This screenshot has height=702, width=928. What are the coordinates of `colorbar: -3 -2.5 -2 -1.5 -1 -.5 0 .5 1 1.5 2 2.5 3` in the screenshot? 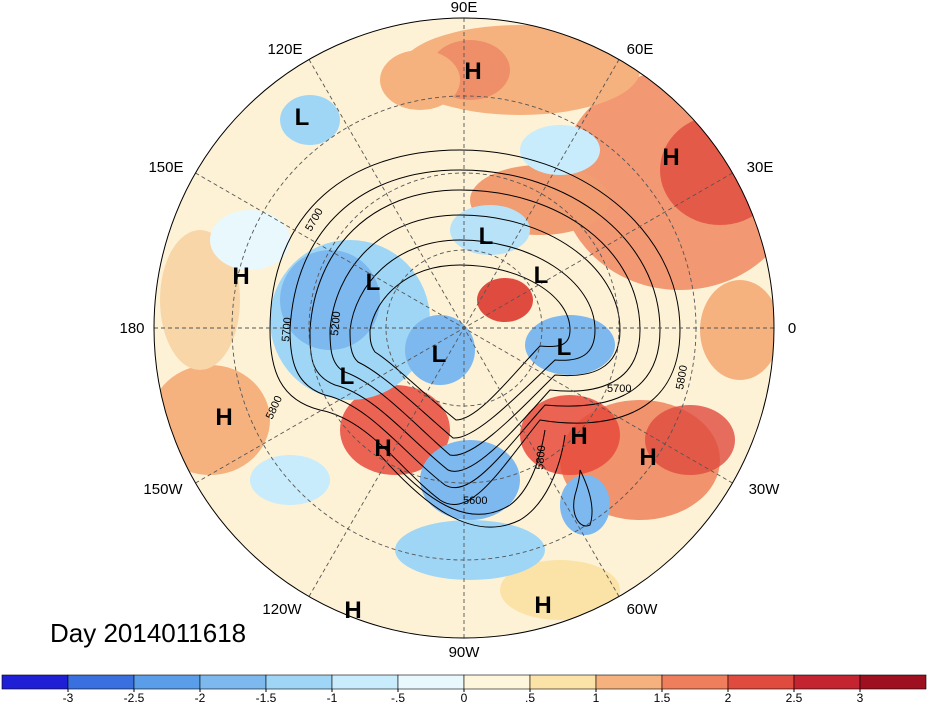 It's located at (464, 688).